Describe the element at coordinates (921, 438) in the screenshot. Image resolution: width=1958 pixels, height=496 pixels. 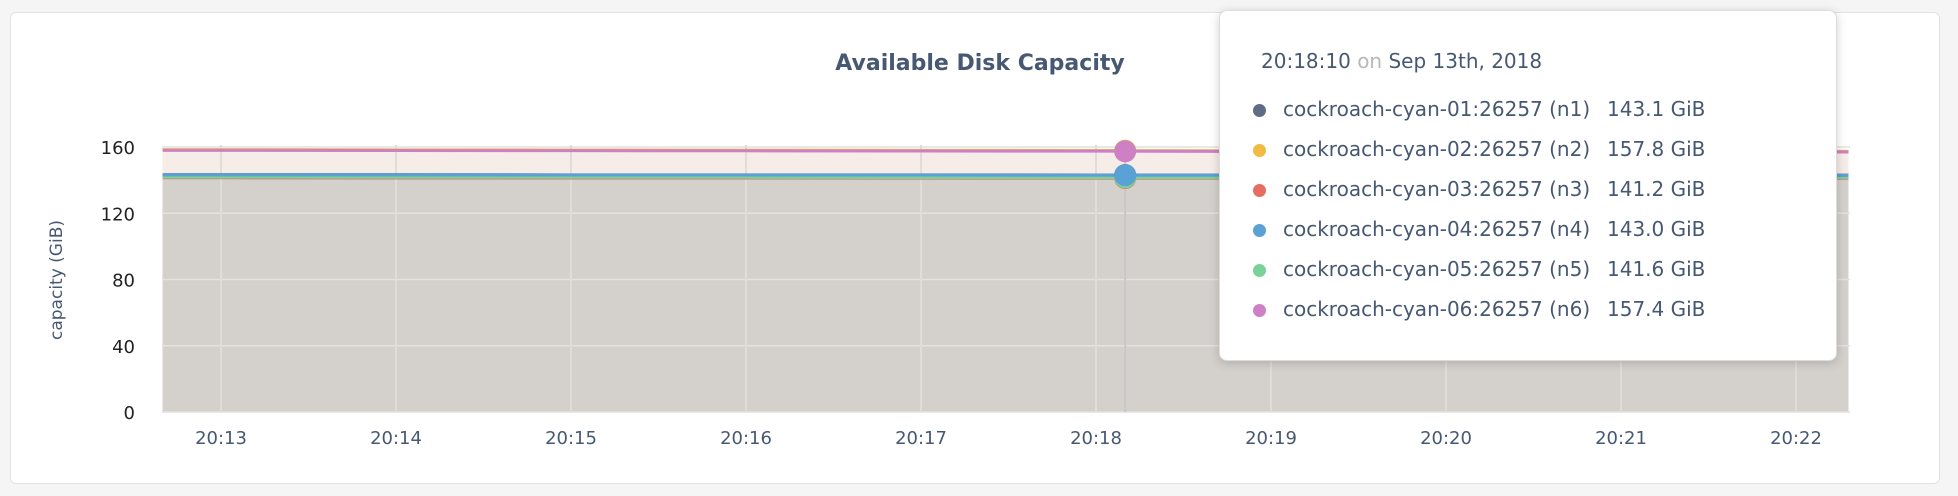
I see `x-tick-label: 20:17` at that location.